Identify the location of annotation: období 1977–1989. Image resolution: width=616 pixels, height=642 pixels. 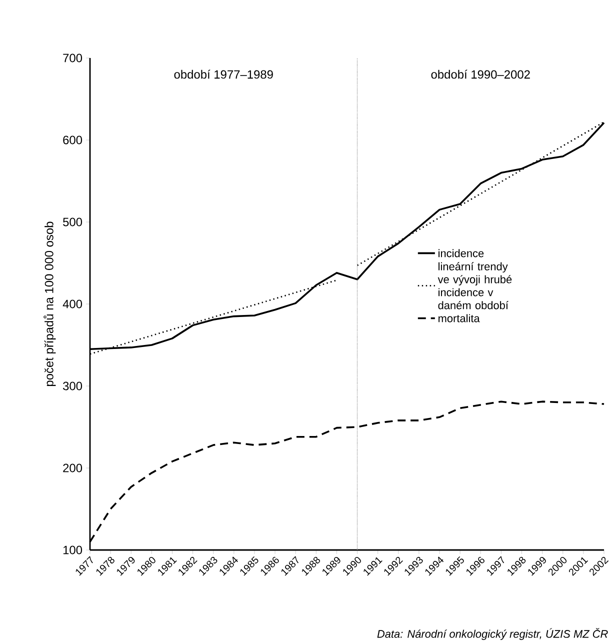
(223, 74).